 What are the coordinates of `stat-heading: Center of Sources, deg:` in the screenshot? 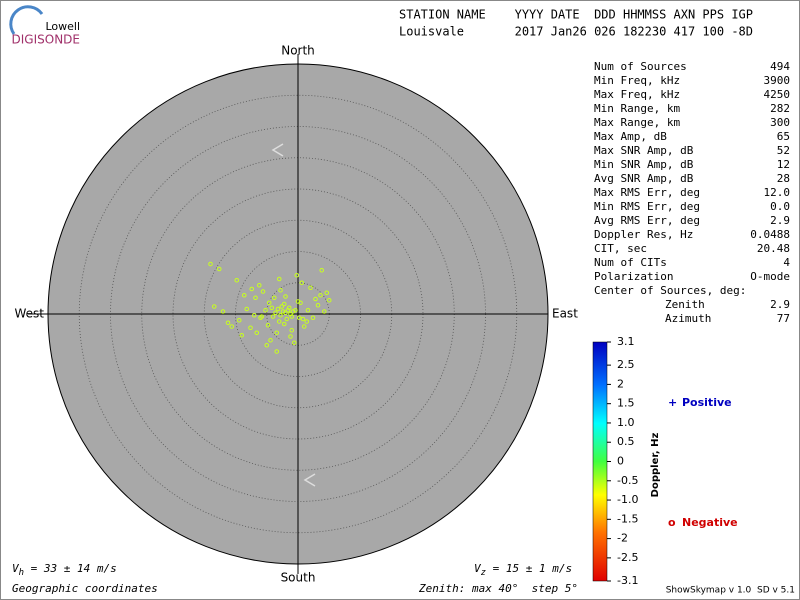 It's located at (670, 290).